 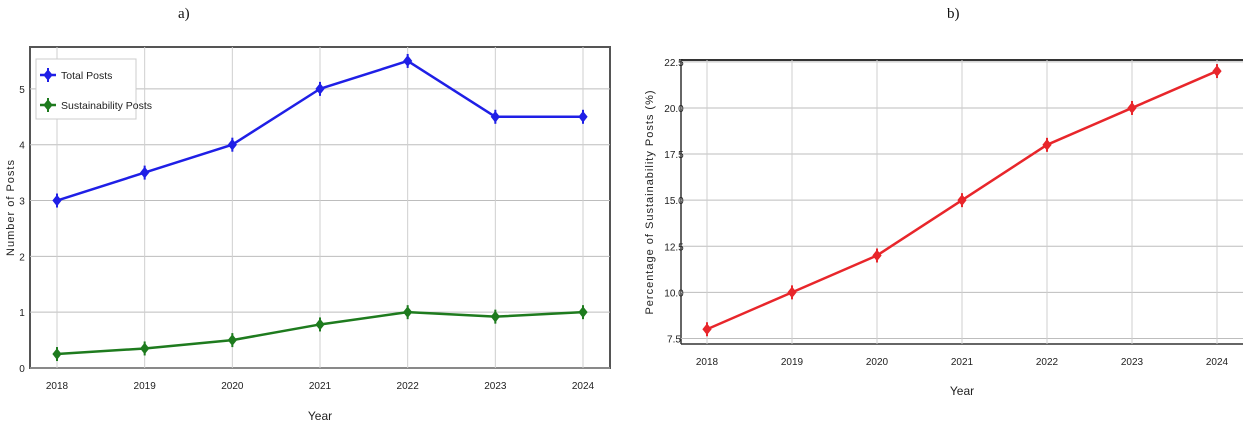 What do you see at coordinates (22, 369) in the screenshot?
I see `chart0-ytick-label: 0` at bounding box center [22, 369].